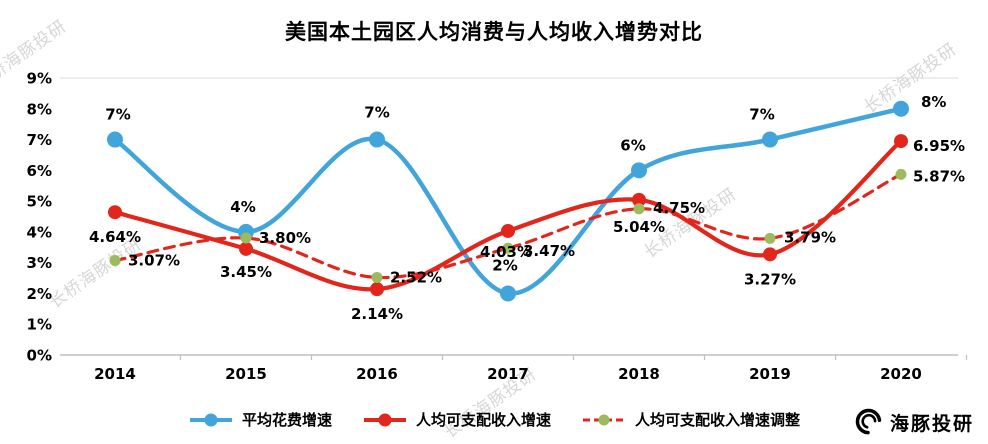 The image size is (988, 444). I want to click on y-axis-label: 3%, so click(39, 263).